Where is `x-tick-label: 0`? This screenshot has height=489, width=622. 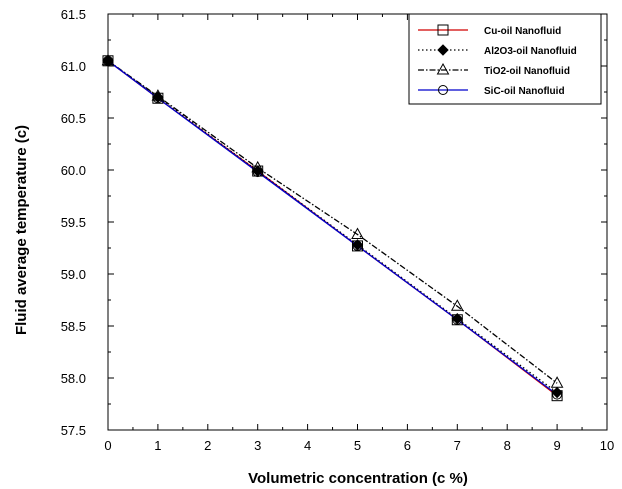
x-tick-label: 0 is located at coordinates (107, 445).